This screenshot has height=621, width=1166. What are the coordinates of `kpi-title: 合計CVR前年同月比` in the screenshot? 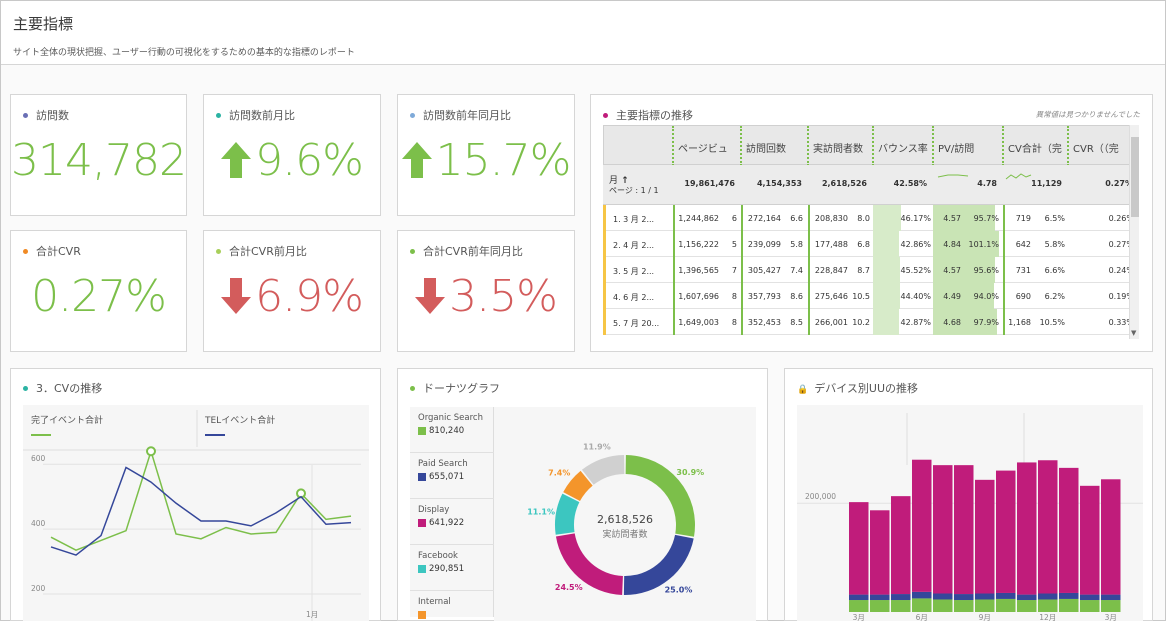 It's located at (466, 251).